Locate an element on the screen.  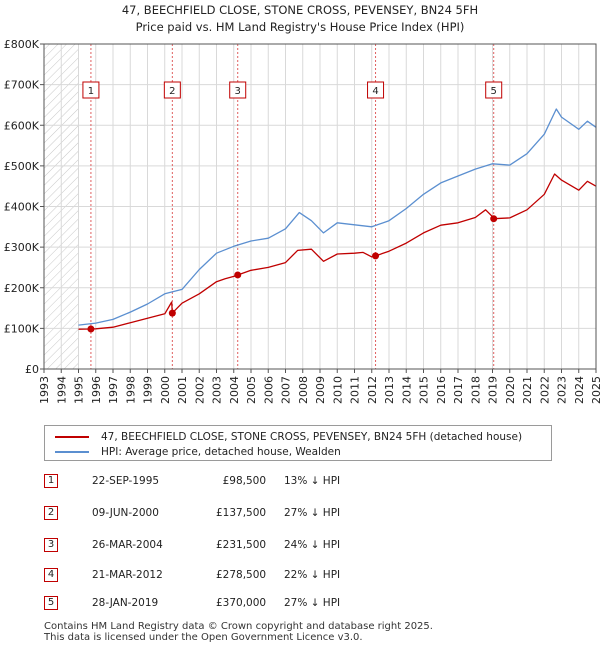
y-tick-label: £100K is located at coordinates (22, 328).